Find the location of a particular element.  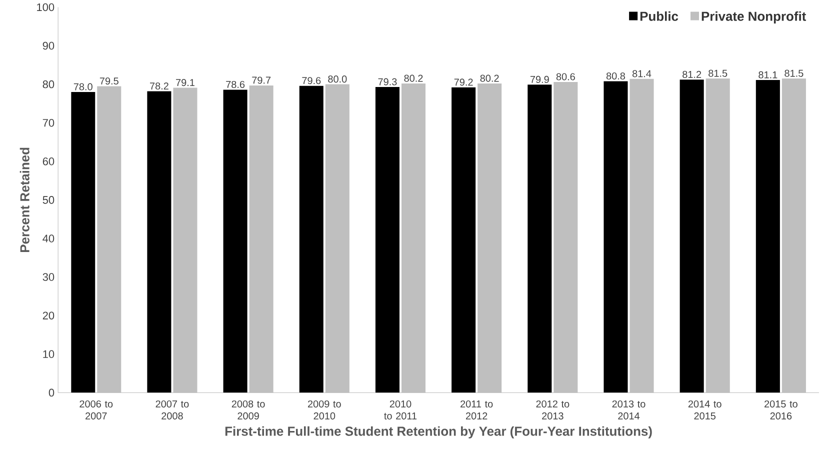

x-tick-label: 2013 to 2014 is located at coordinates (629, 410).